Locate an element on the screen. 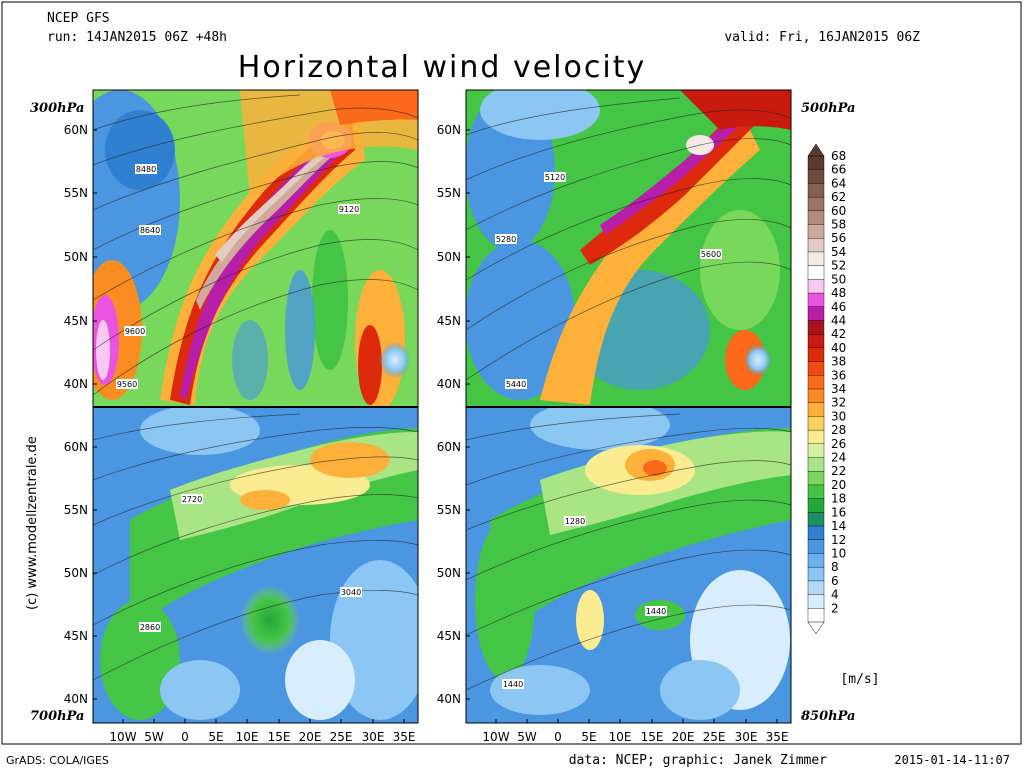 Image resolution: width=1024 pixels, height=768 pixels. contour-label: 8640 is located at coordinates (150, 230).